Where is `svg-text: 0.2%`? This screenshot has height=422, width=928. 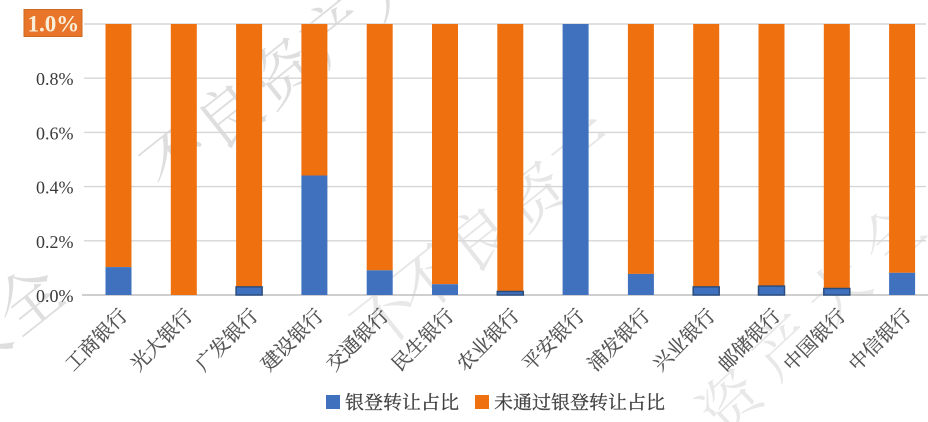
svg-text: 0.2% is located at coordinates (55, 242).